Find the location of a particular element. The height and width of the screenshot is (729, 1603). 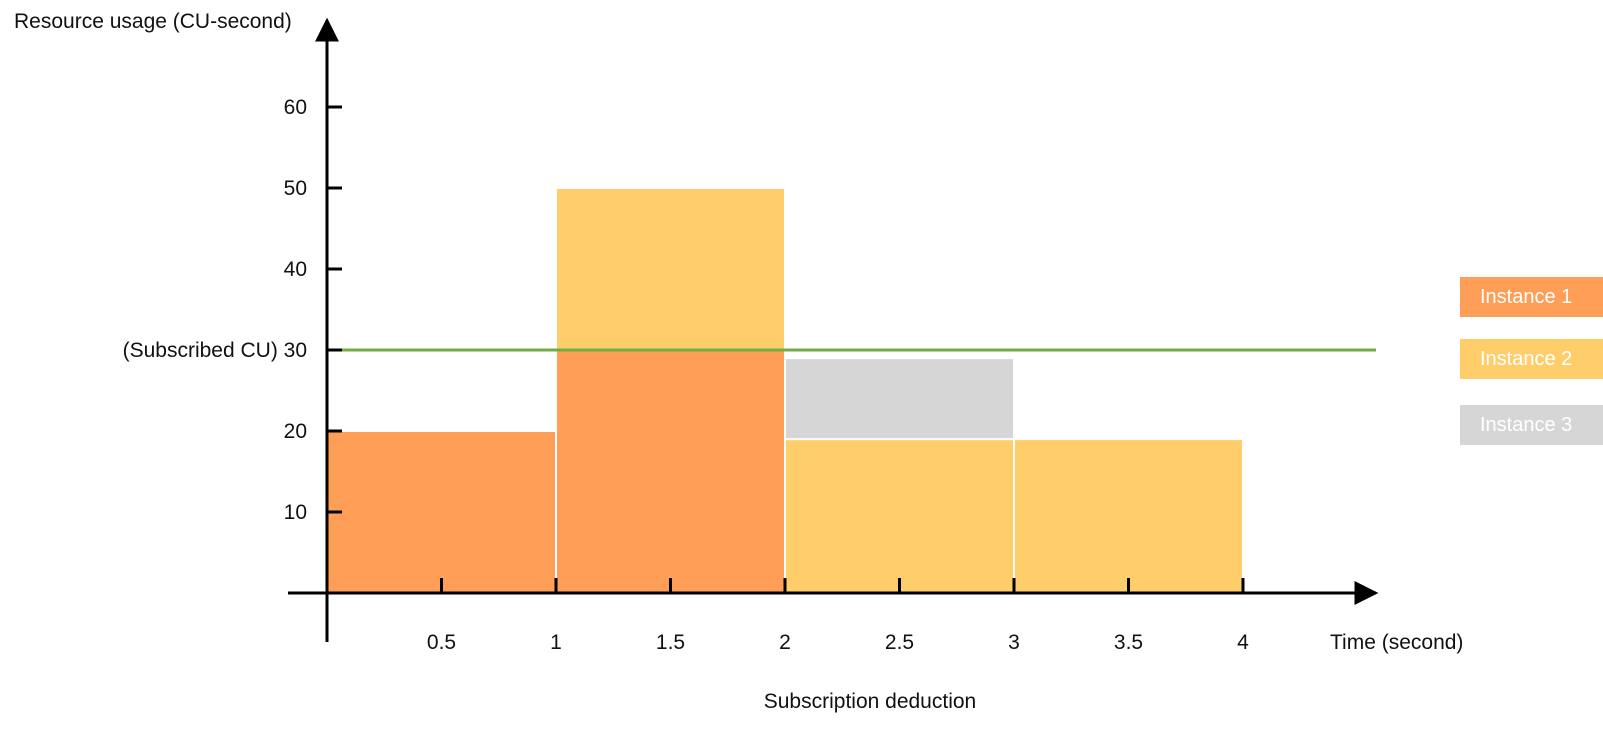

y-tick-label-50: 50 is located at coordinates (295, 188).